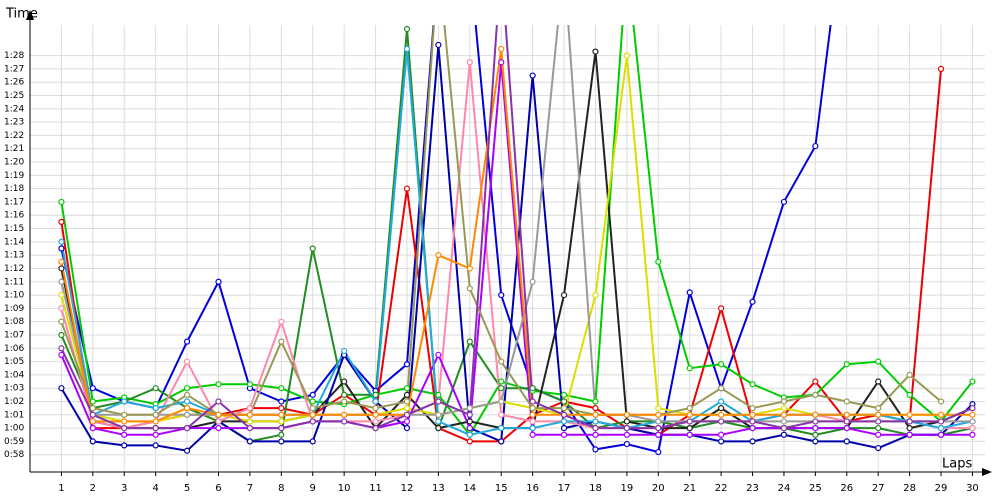  I want to click on y-tick-label: 1:15, so click(14, 229).